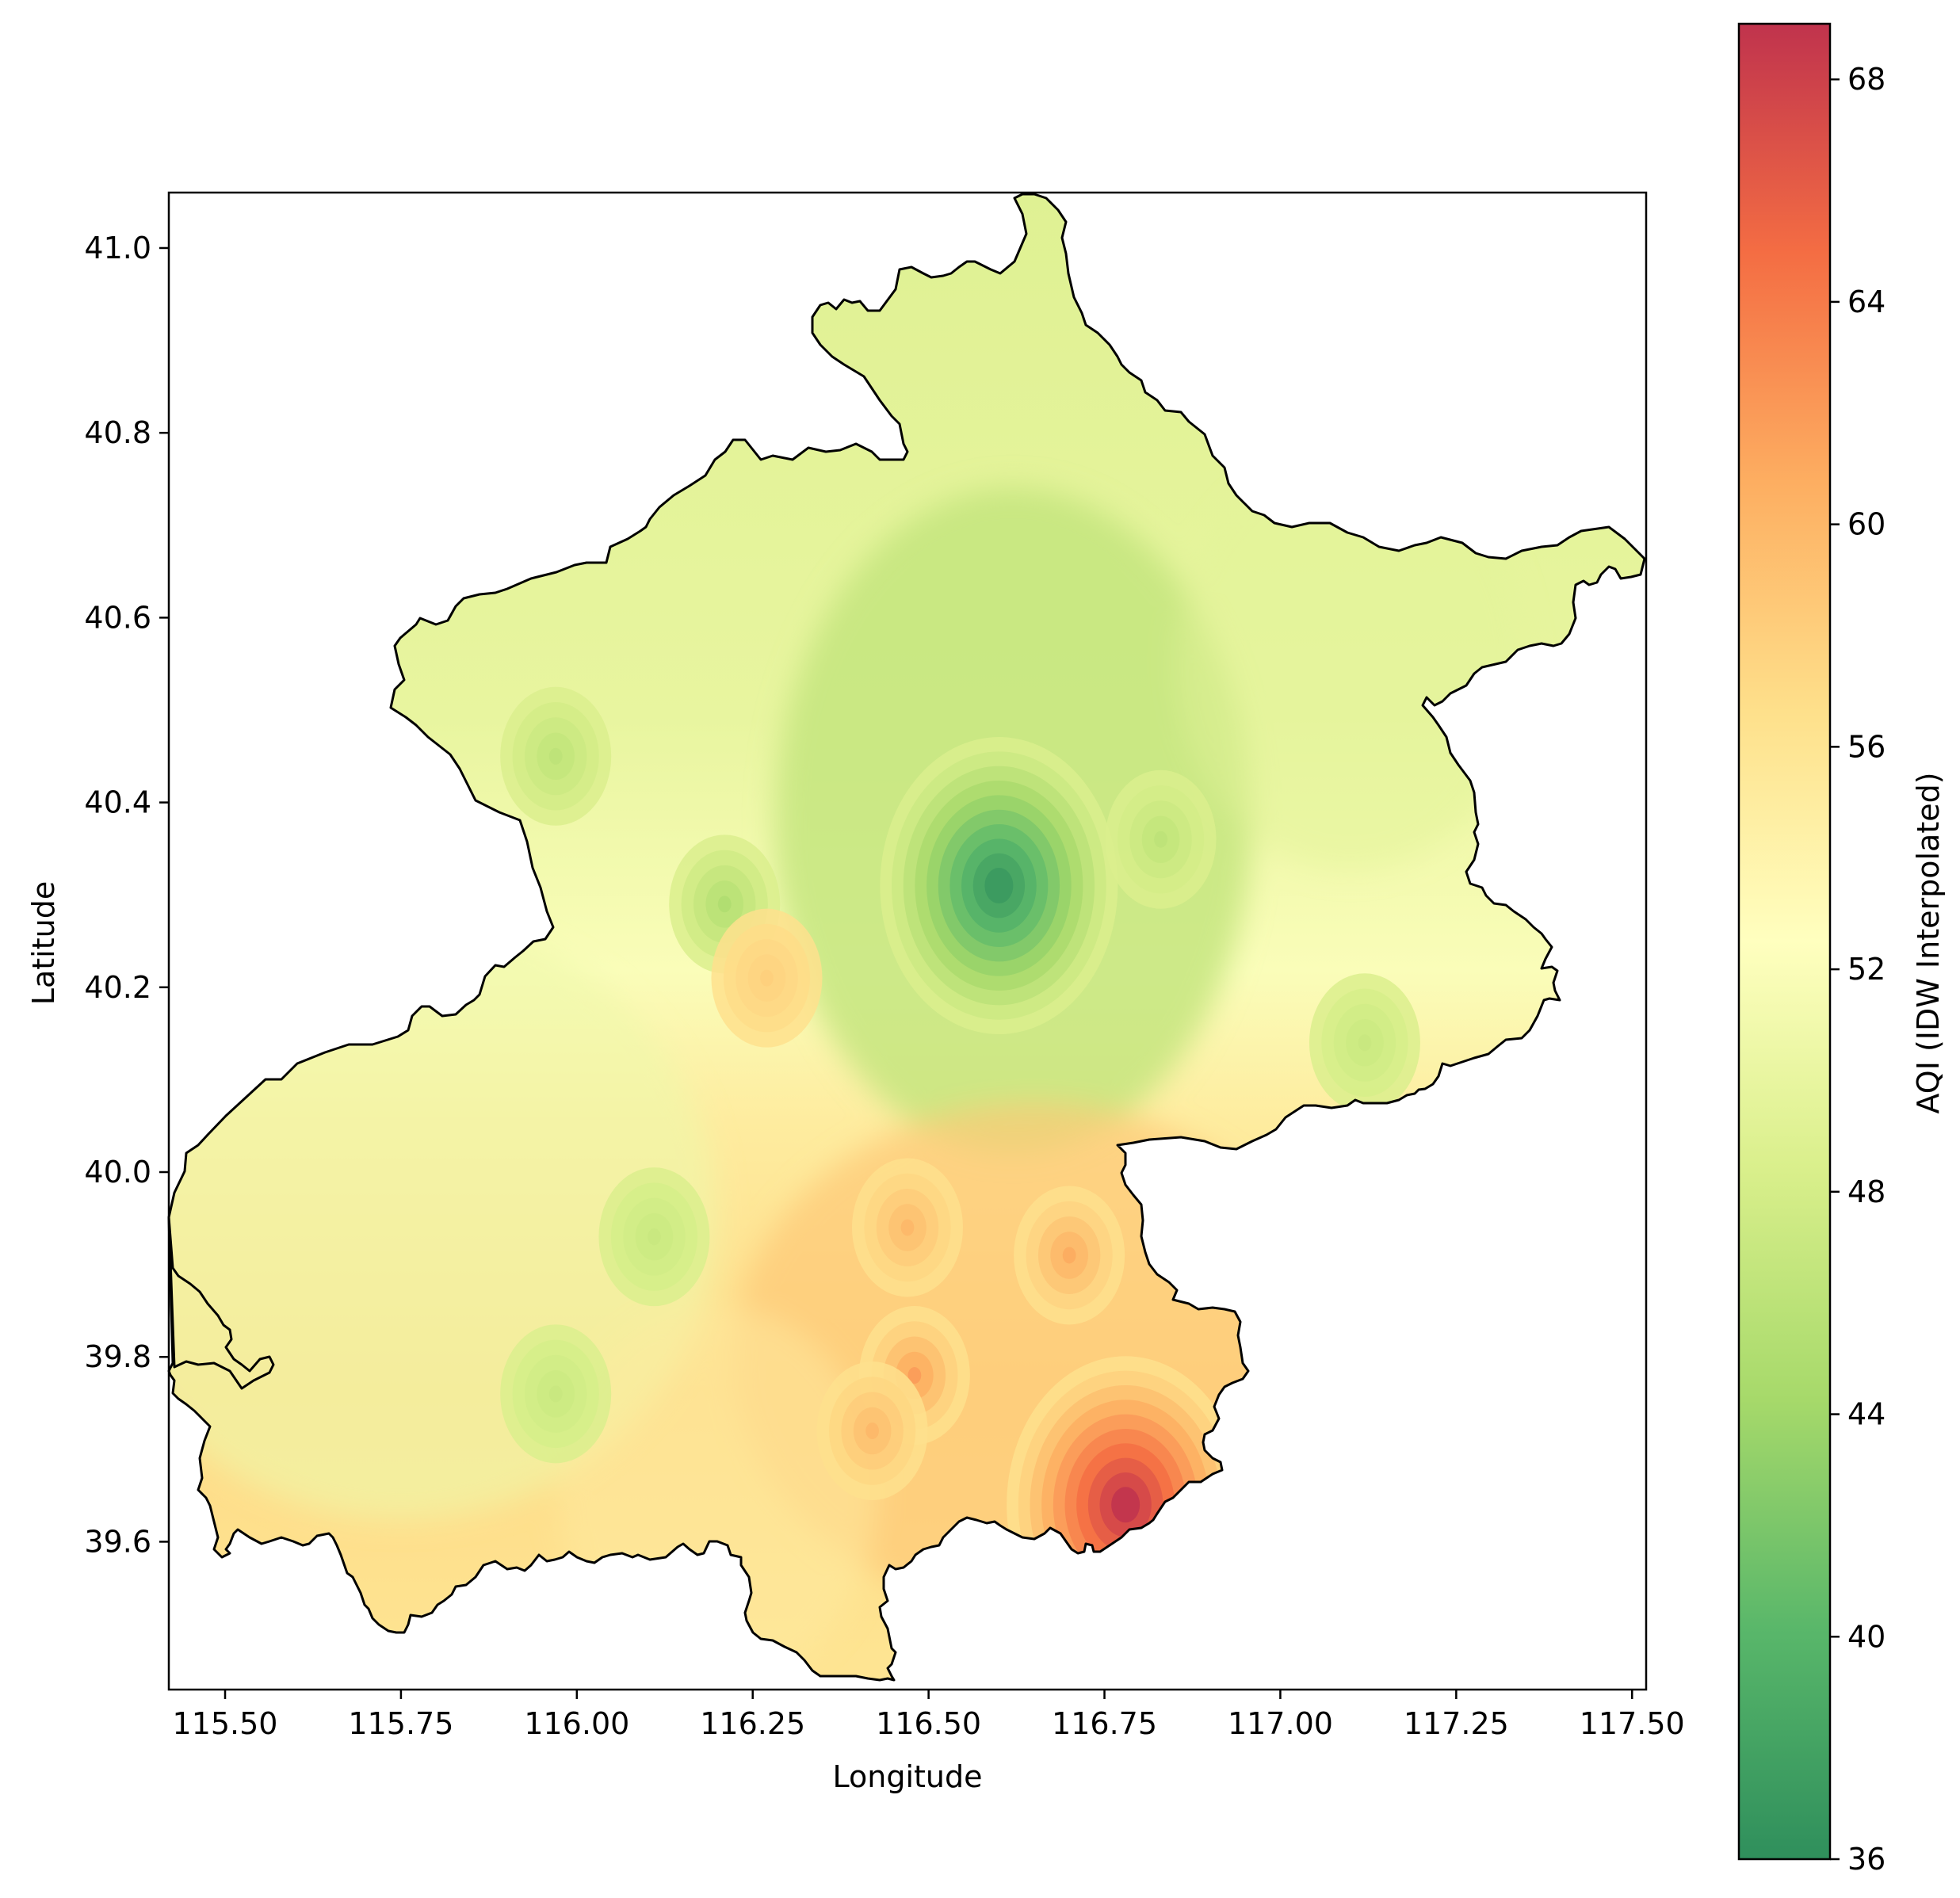 This screenshot has height=1898, width=1960. Describe the element at coordinates (1457, 1723) in the screenshot. I see `x-tick-label: 117.25` at that location.